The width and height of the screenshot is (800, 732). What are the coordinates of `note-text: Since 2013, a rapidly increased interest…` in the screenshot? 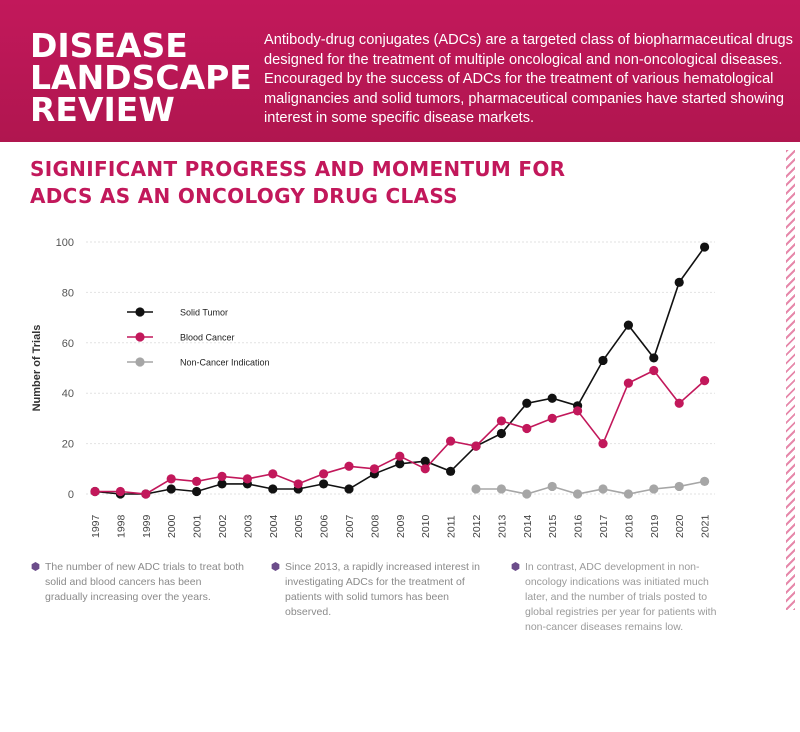 It's located at (382, 589).